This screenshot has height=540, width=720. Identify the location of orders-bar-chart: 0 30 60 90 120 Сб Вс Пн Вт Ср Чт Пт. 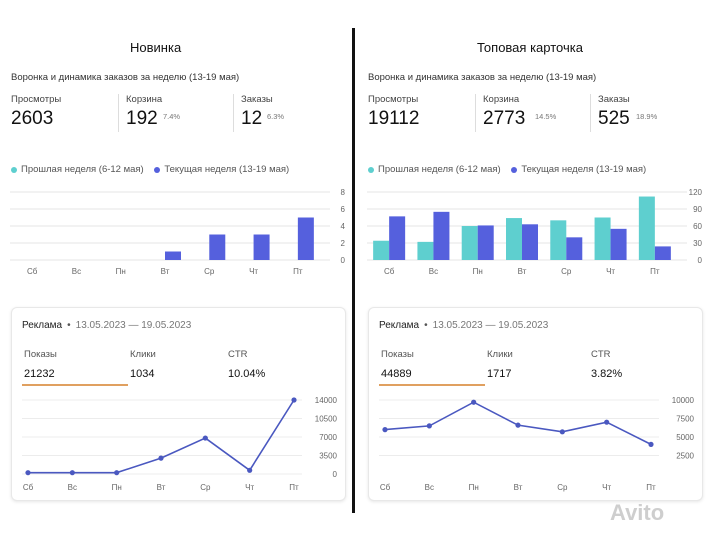
(535, 232).